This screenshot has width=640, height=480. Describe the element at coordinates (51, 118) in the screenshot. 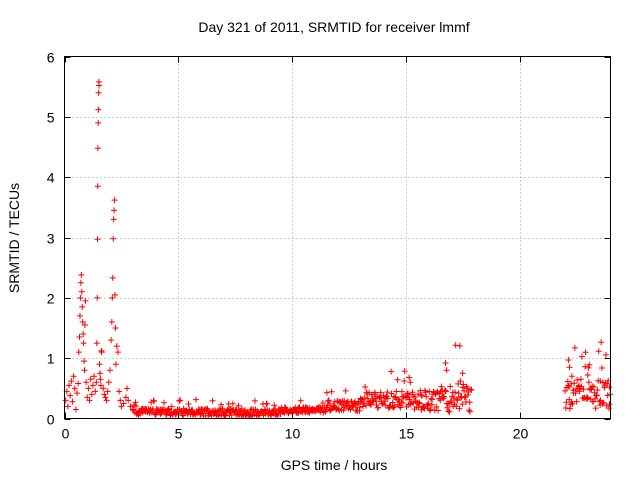

I see `y-tick-label: 5` at that location.